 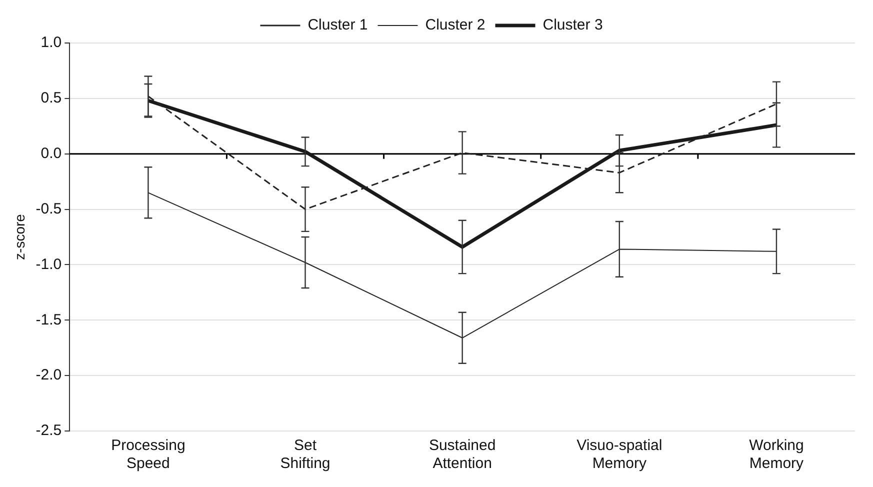 What do you see at coordinates (49, 209) in the screenshot?
I see `y-tick-label: -0.5` at bounding box center [49, 209].